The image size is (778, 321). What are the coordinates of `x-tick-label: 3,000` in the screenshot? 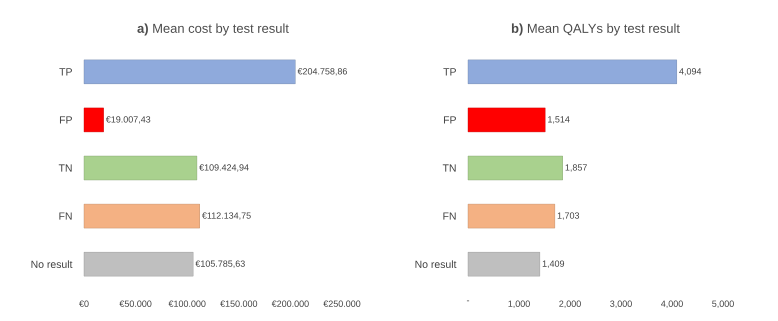 It's located at (621, 304).